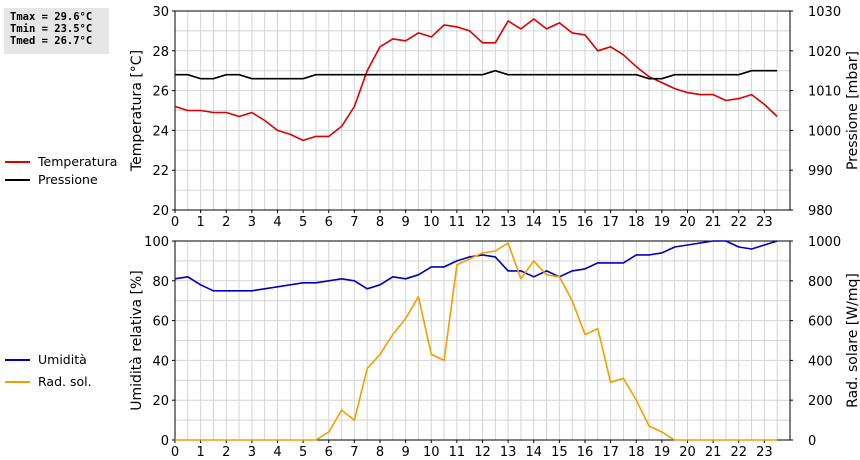 Image resolution: width=860 pixels, height=460 pixels. I want to click on tmax-label: Tmax = 29.6°C, so click(51, 17).